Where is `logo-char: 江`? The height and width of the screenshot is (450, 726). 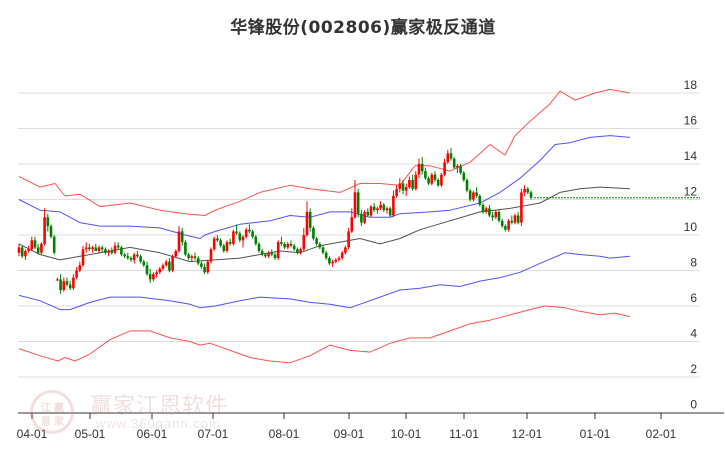
logo-char: 江 is located at coordinates (46, 408).